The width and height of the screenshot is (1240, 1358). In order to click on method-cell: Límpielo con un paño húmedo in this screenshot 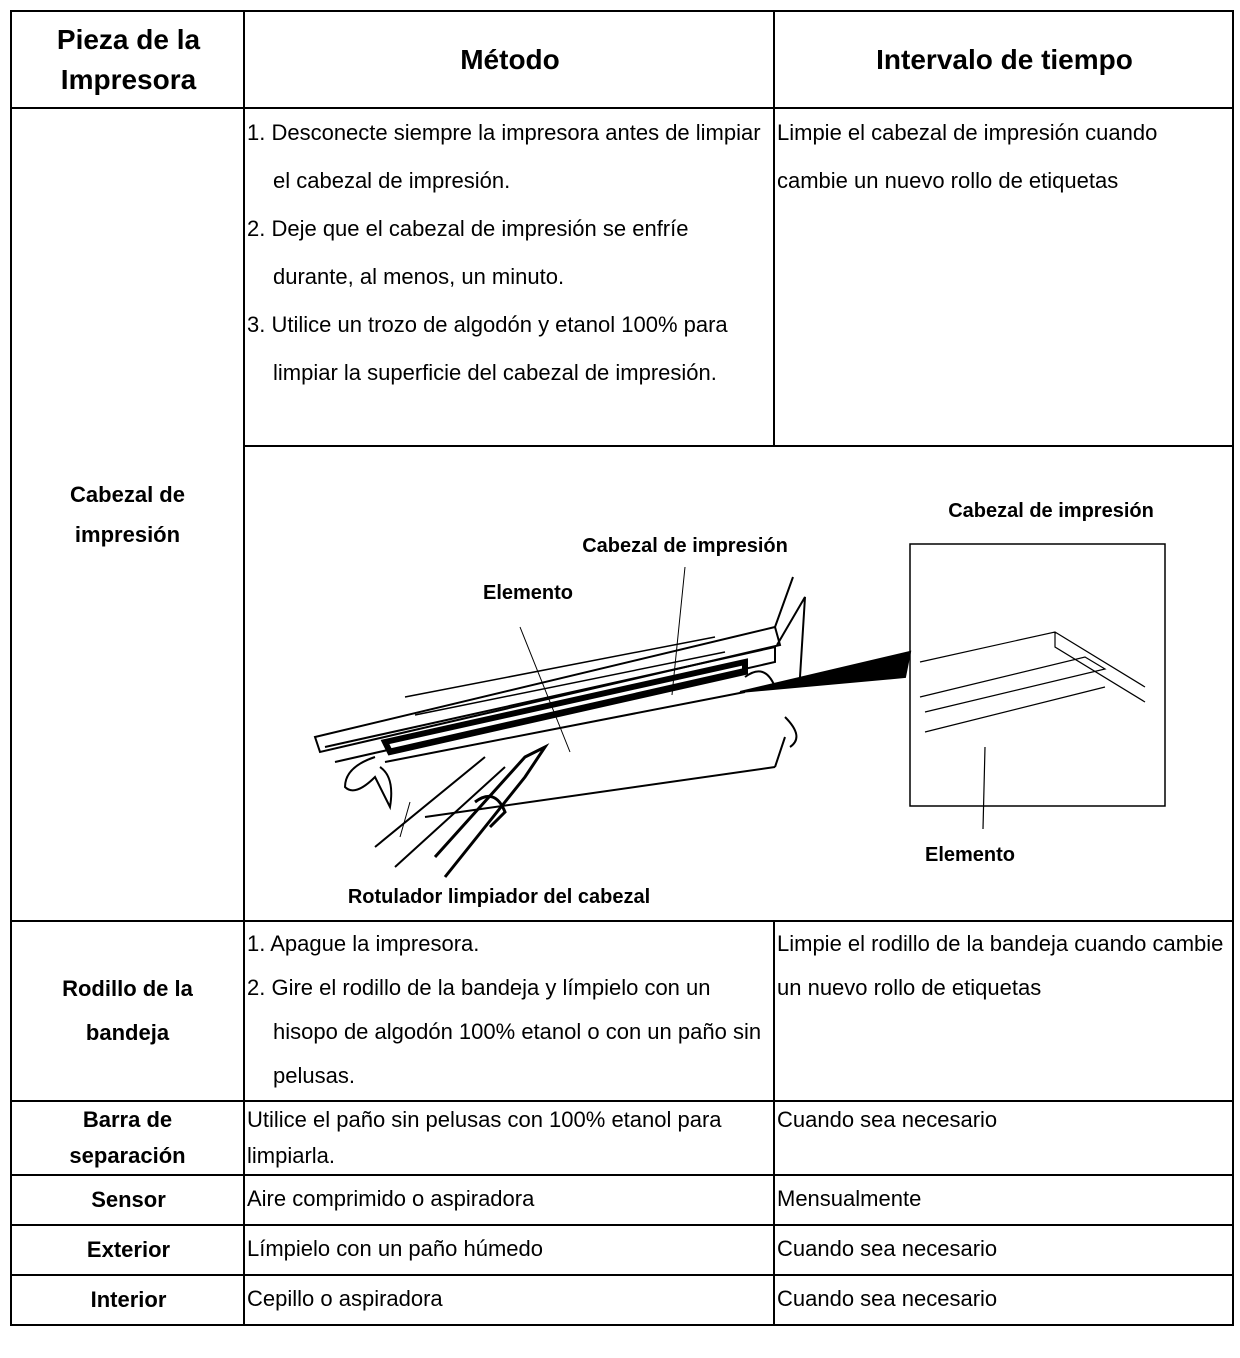, I will do `click(509, 1250)`.